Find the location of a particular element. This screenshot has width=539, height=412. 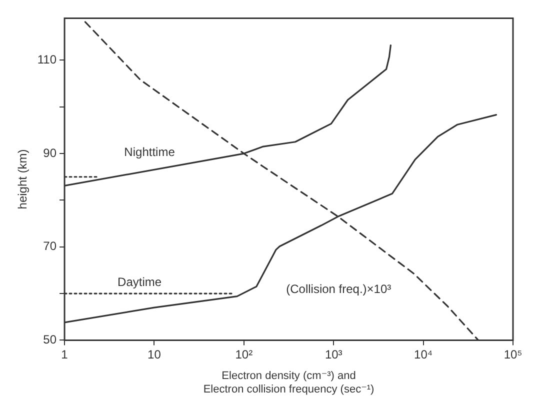

series-label: Nighttime is located at coordinates (150, 152).